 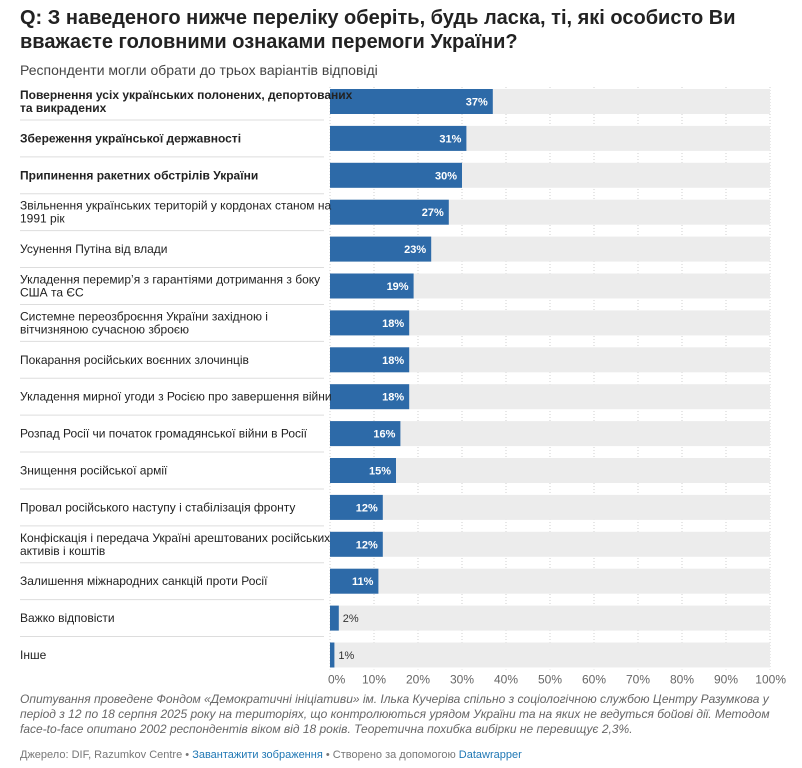 I want to click on category-label: Припинення ракетних обстрілів України, so click(x=139, y=175).